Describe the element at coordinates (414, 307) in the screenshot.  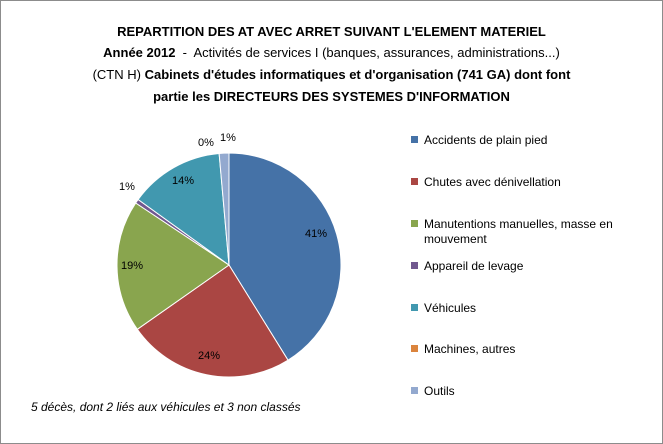
I see `legend-swatch-vehicules` at that location.